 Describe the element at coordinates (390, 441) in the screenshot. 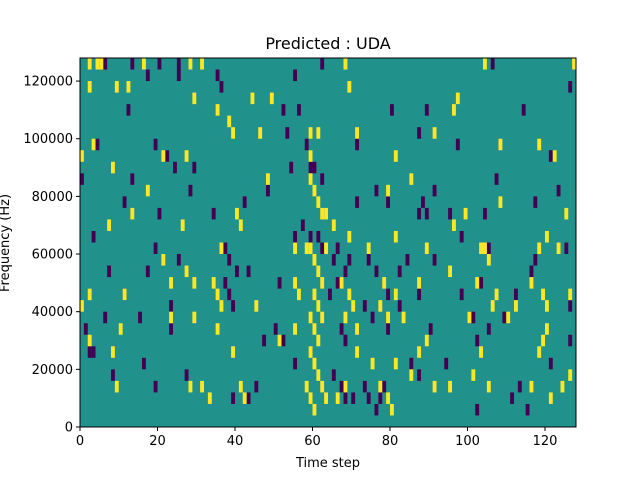

I see `x-tick-label: 80` at that location.